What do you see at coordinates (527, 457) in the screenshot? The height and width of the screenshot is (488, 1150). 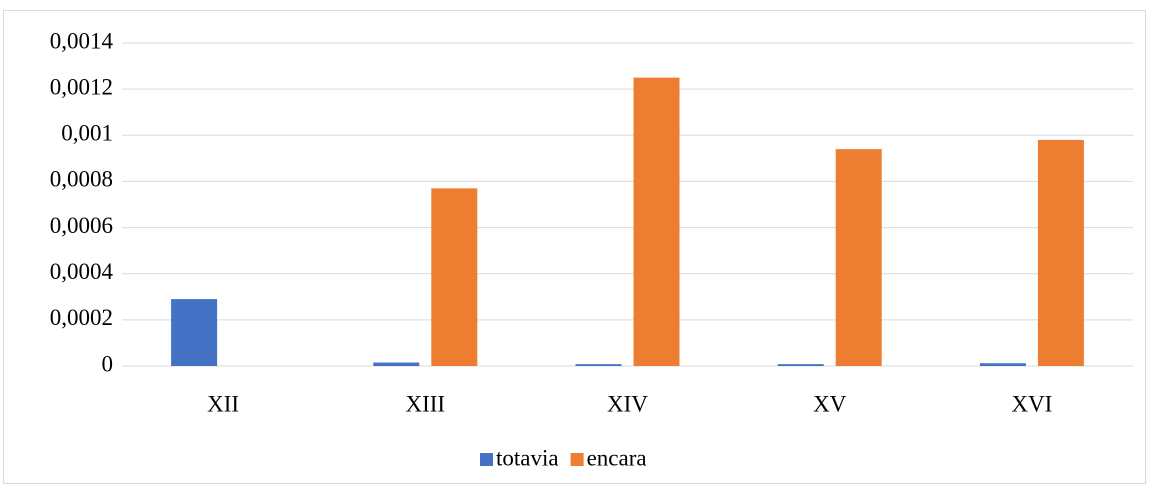 I see `legend-label: totavia` at bounding box center [527, 457].